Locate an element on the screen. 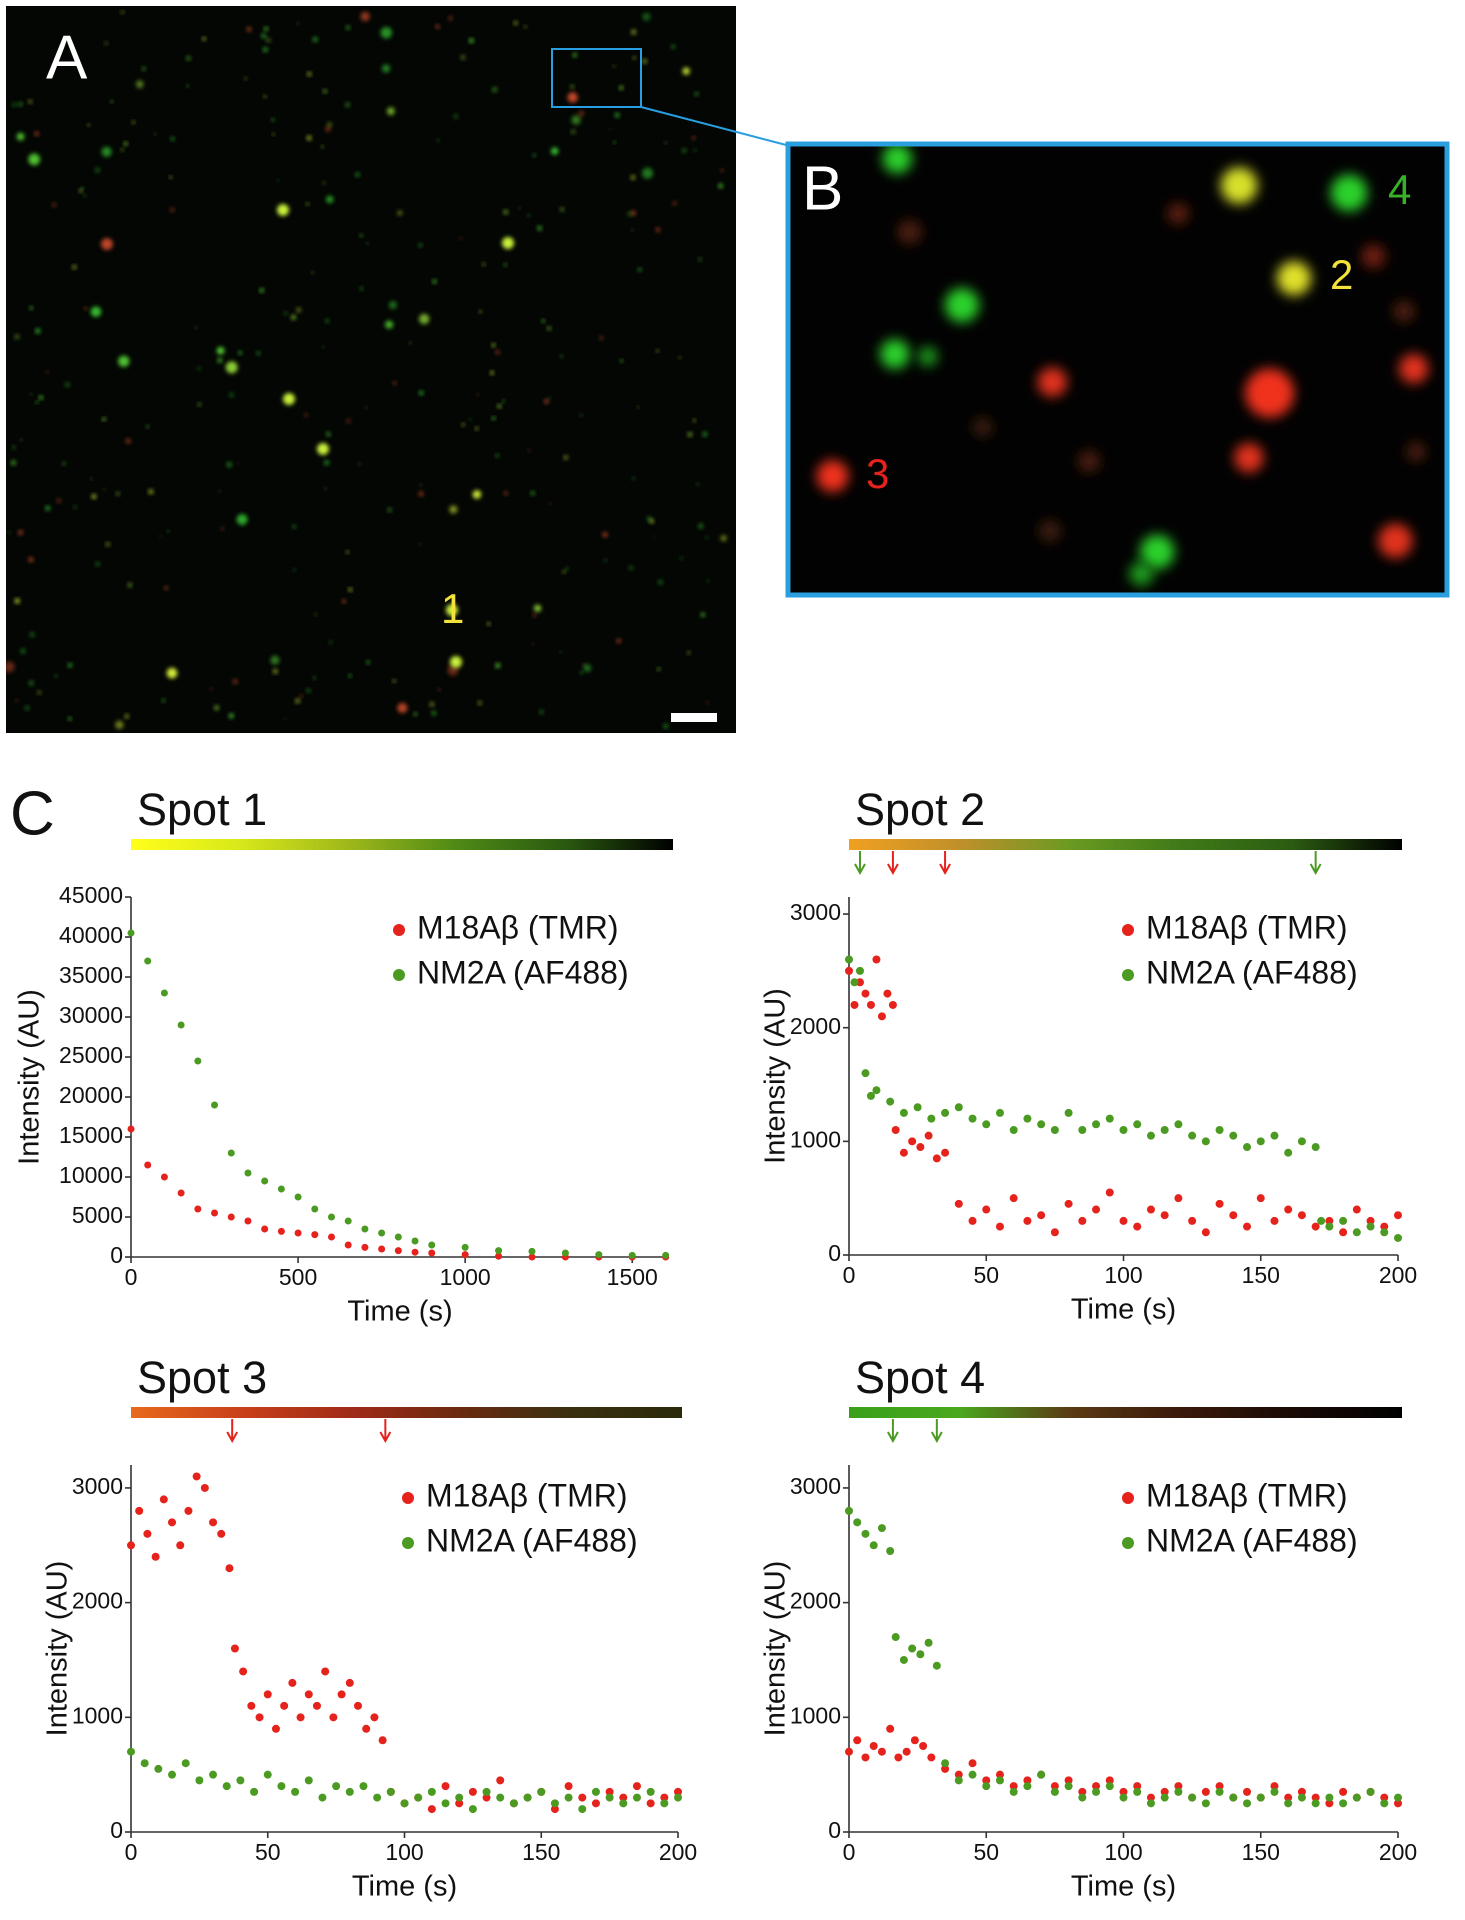  legend-label: NM2A (AF488) is located at coordinates (523, 972).